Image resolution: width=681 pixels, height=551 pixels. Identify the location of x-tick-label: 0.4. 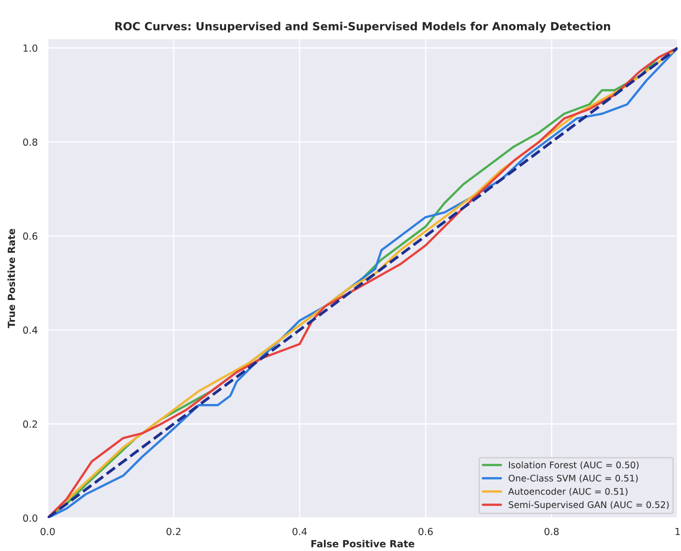
(299, 532).